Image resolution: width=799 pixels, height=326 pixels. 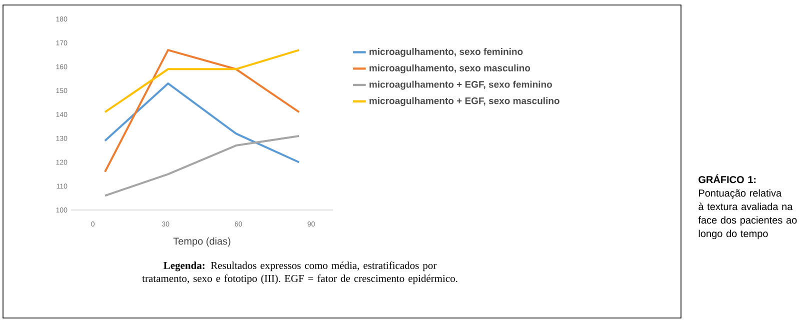 What do you see at coordinates (450, 69) in the screenshot?
I see `legend-label: microagulhamento, sexo masculino` at bounding box center [450, 69].